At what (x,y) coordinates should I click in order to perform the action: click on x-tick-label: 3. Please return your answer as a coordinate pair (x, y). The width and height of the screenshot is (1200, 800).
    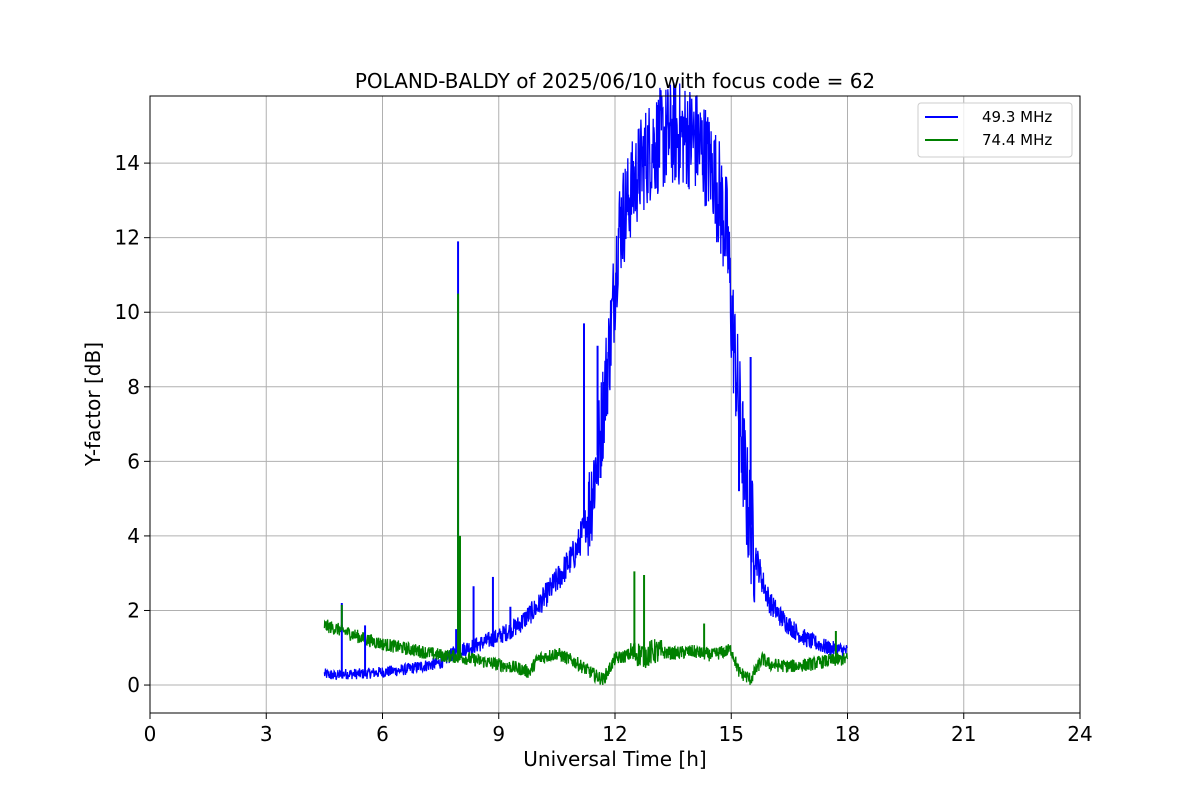
    Looking at the image, I should click on (266, 734).